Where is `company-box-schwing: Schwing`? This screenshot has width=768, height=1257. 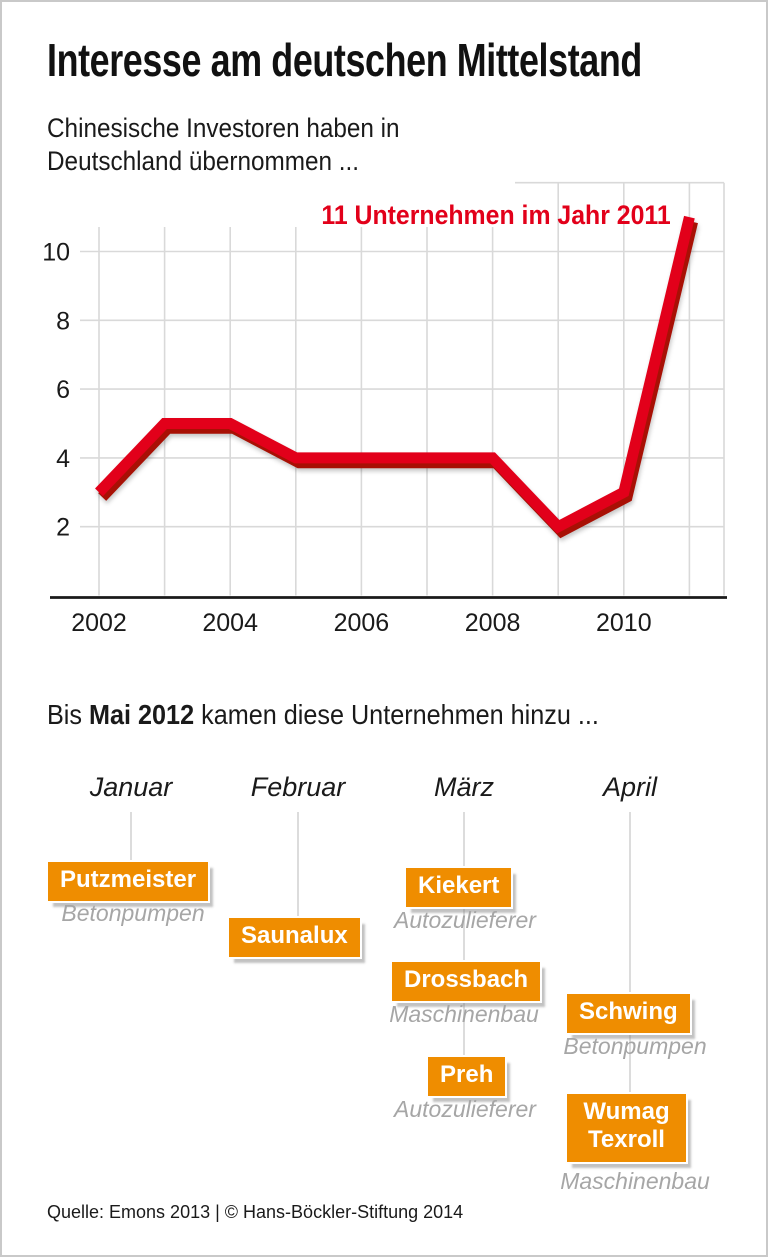
company-box-schwing: Schwing is located at coordinates (628, 1014).